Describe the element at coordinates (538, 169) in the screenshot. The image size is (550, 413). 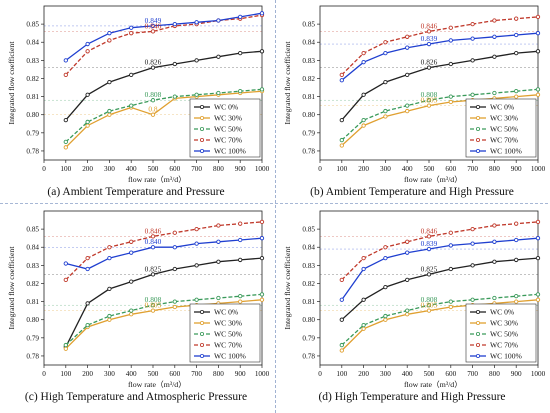
I see `x-tick-label: 1000` at that location.